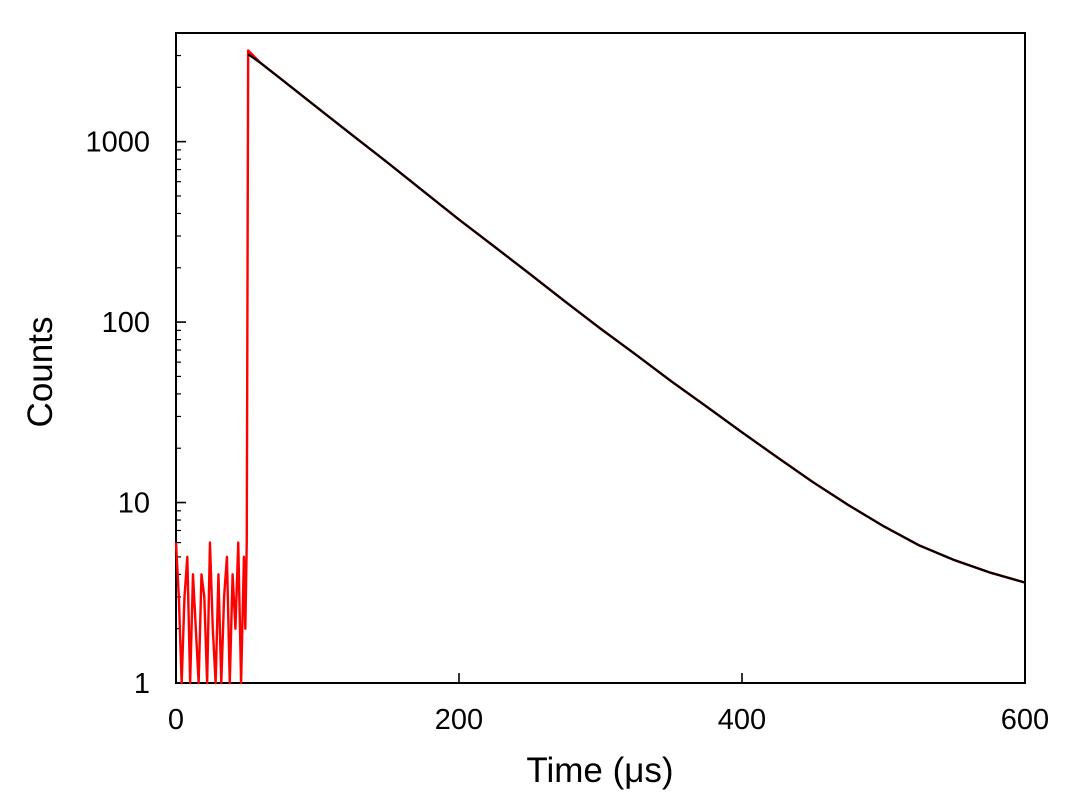 The height and width of the screenshot is (810, 1080). What do you see at coordinates (176, 720) in the screenshot?
I see `x-tick-label: 0` at bounding box center [176, 720].